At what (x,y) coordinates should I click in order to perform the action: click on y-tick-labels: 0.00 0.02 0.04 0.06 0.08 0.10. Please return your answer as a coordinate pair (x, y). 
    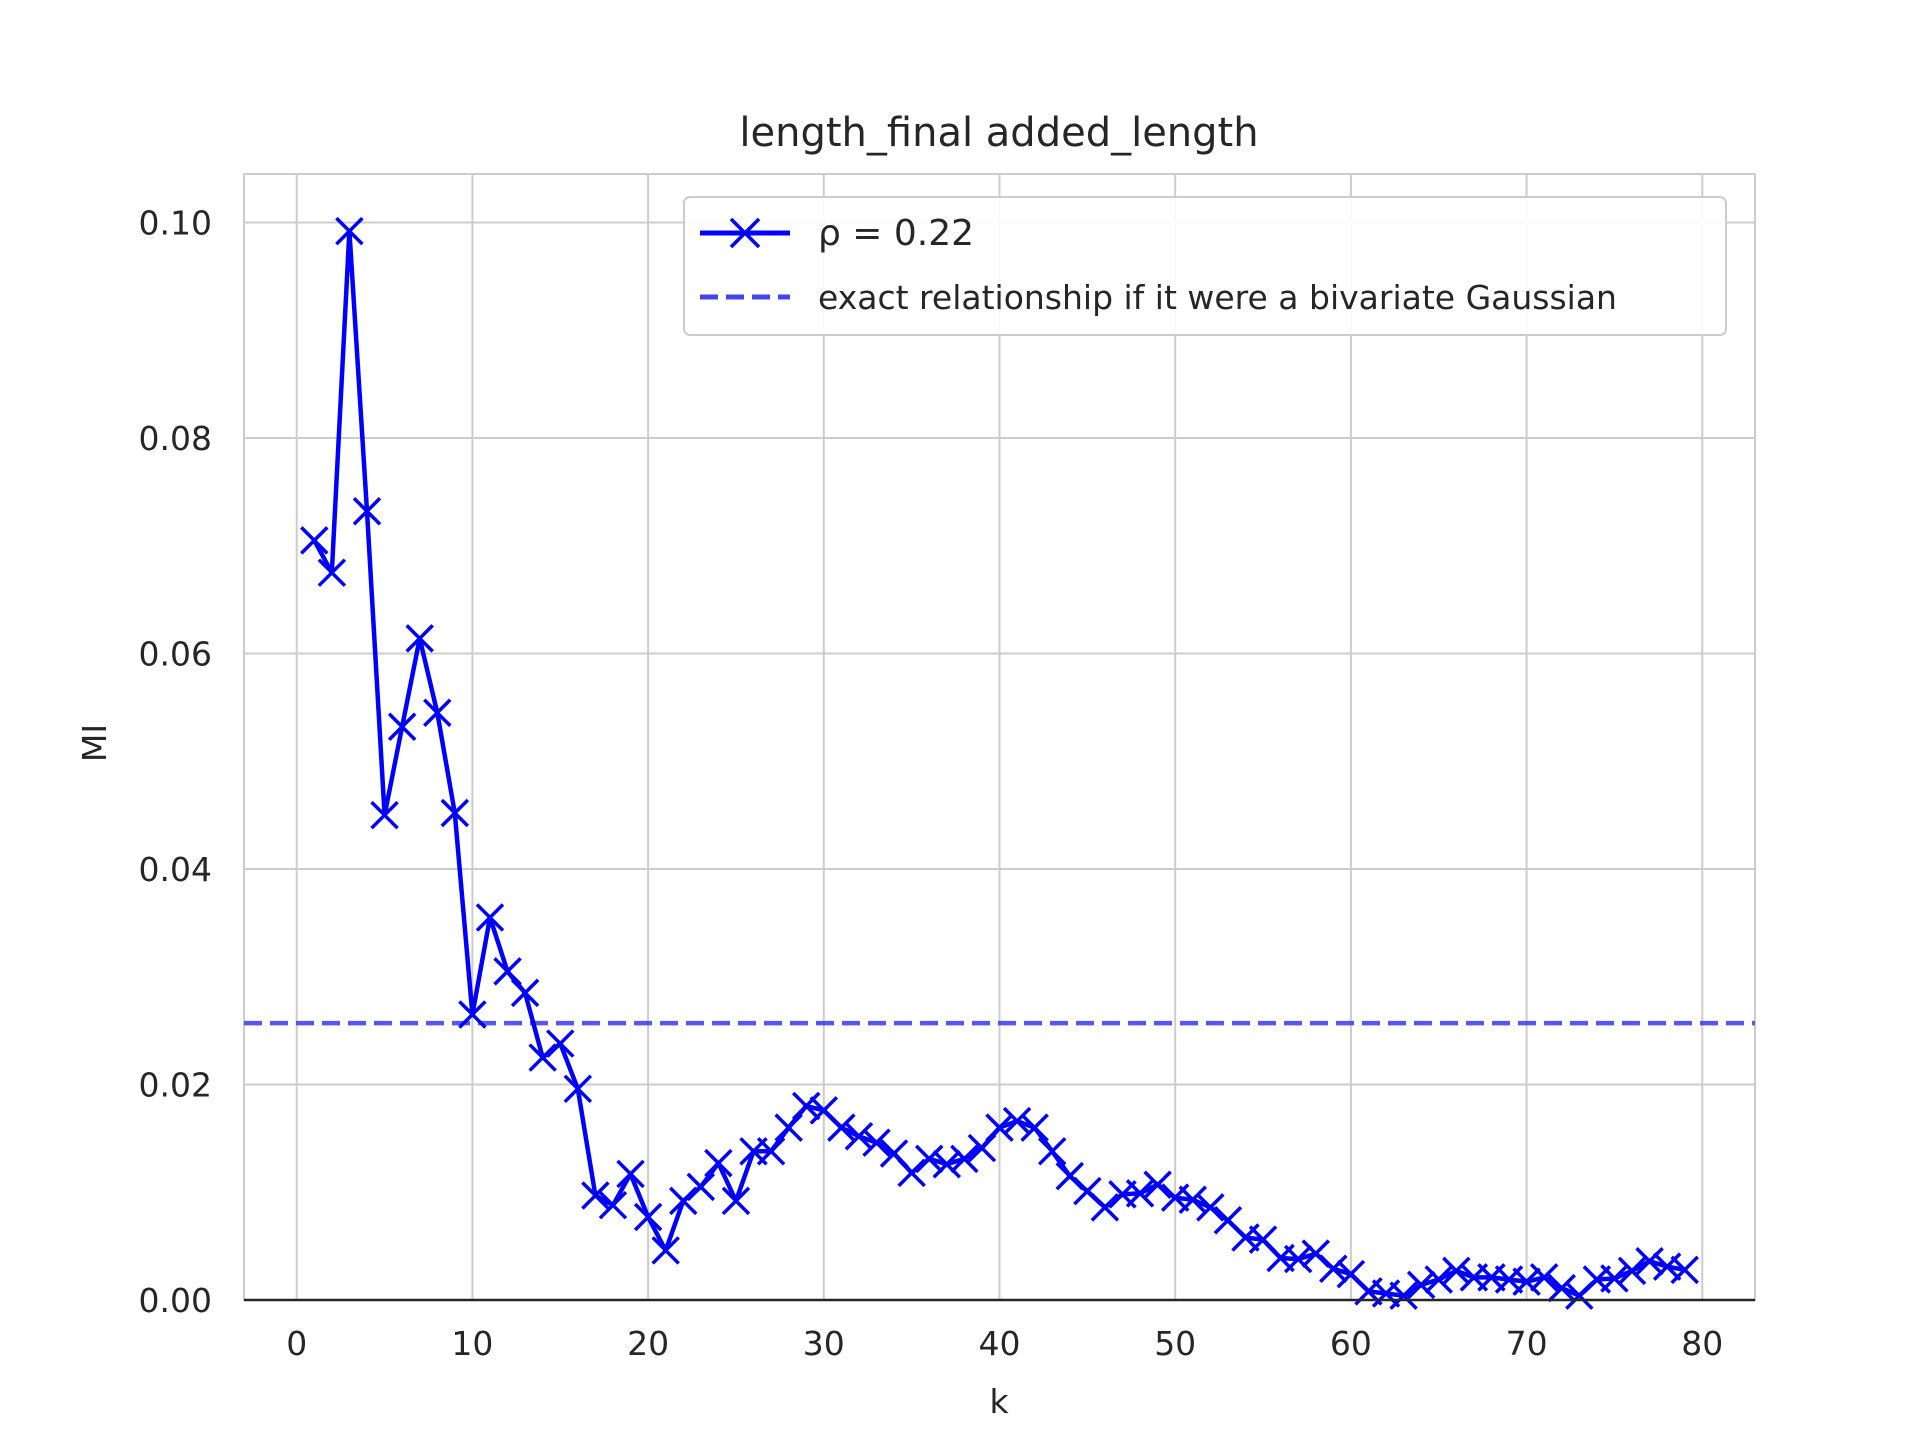
    Looking at the image, I should click on (175, 761).